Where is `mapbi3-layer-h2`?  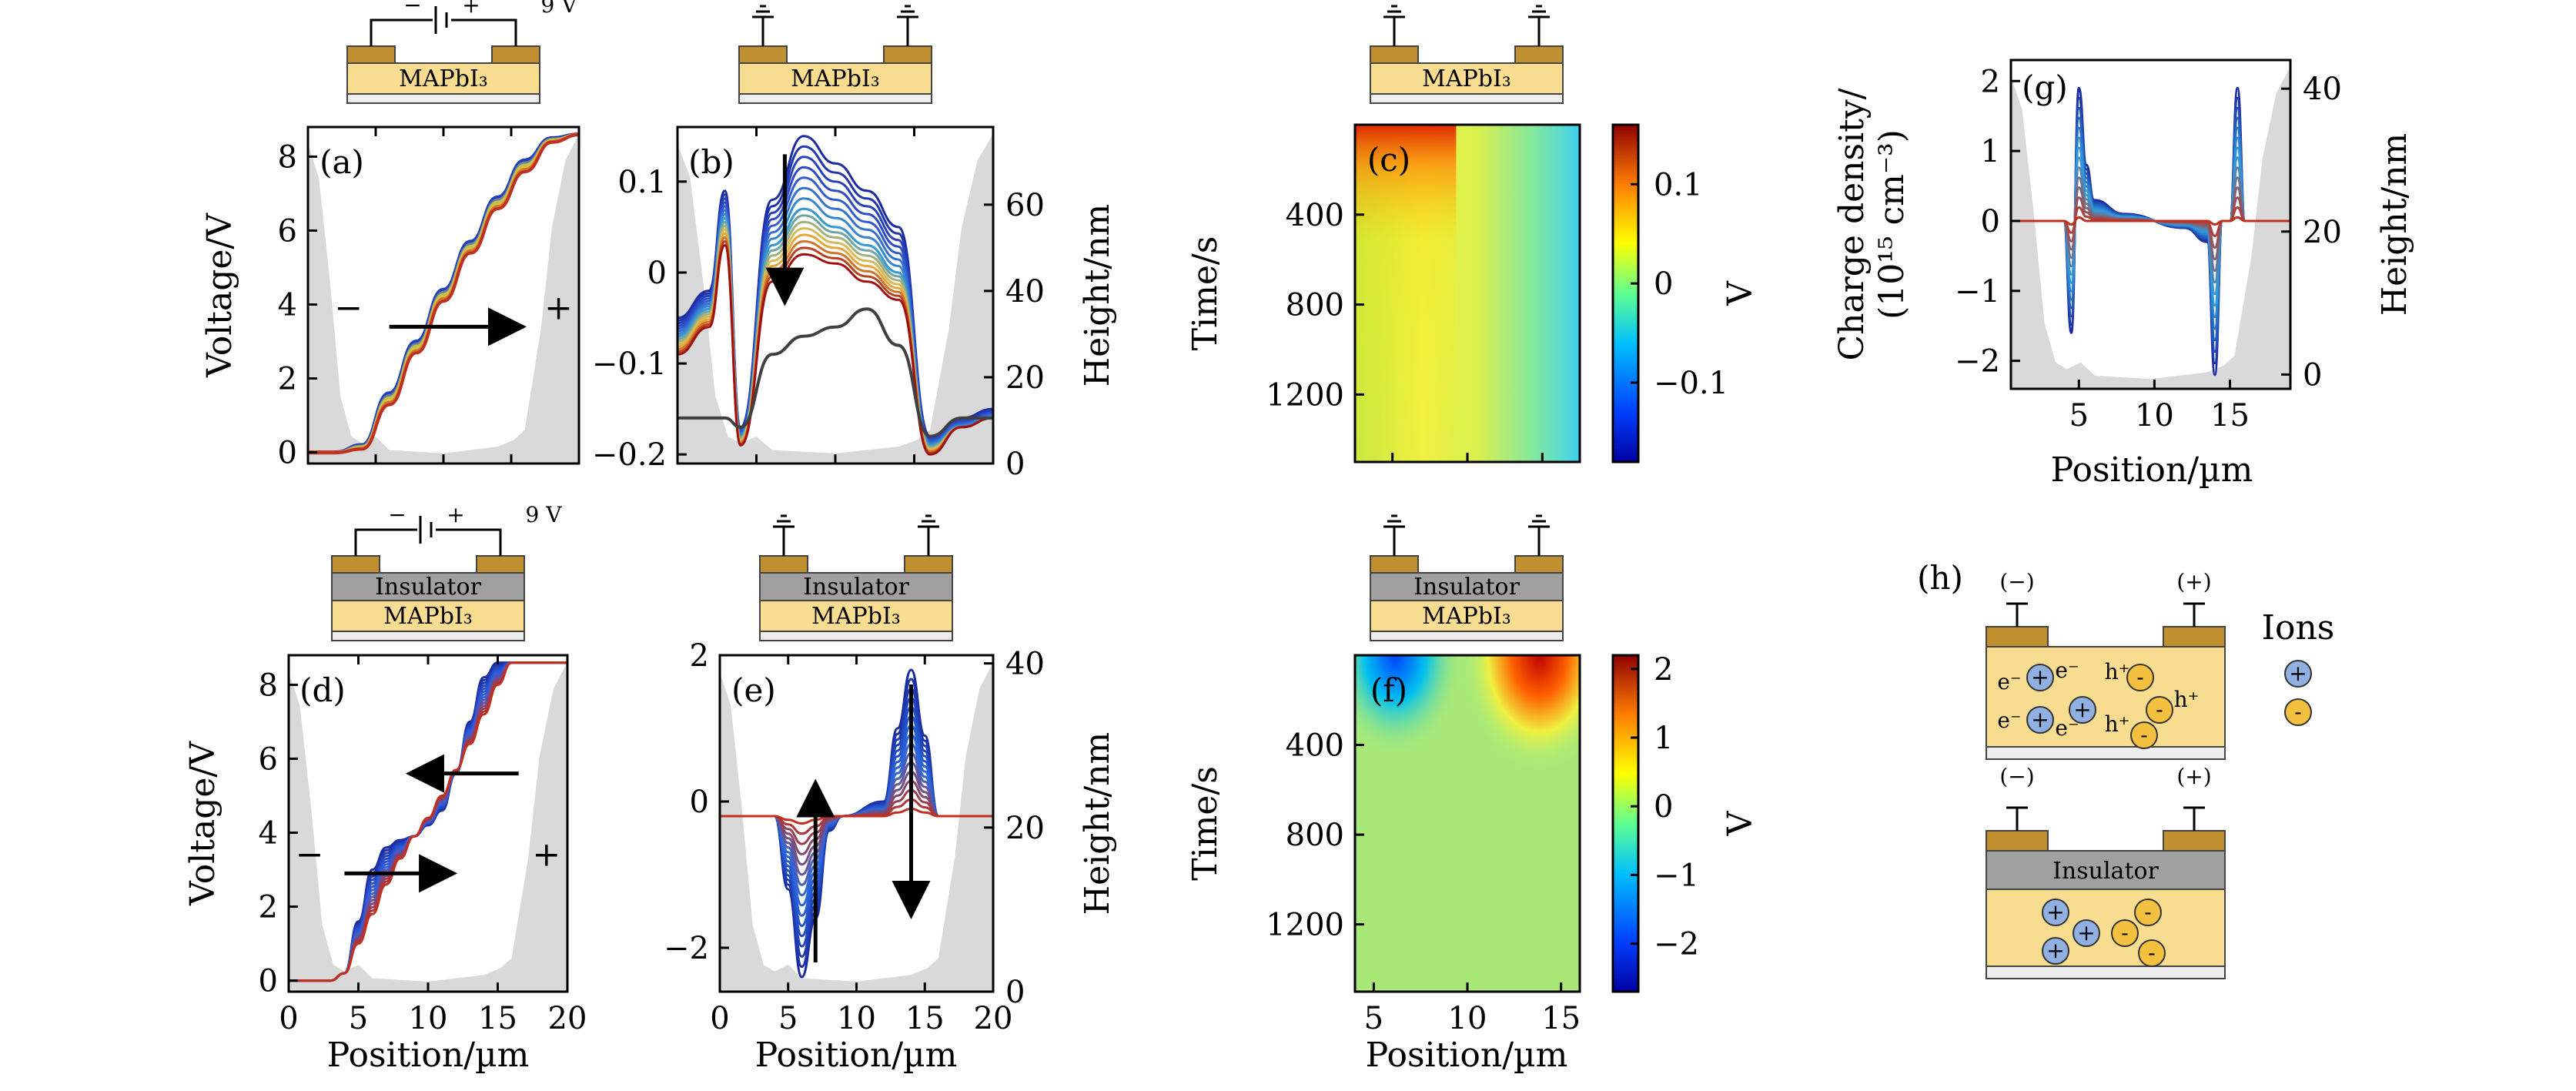 mapbi3-layer-h2 is located at coordinates (2106, 928).